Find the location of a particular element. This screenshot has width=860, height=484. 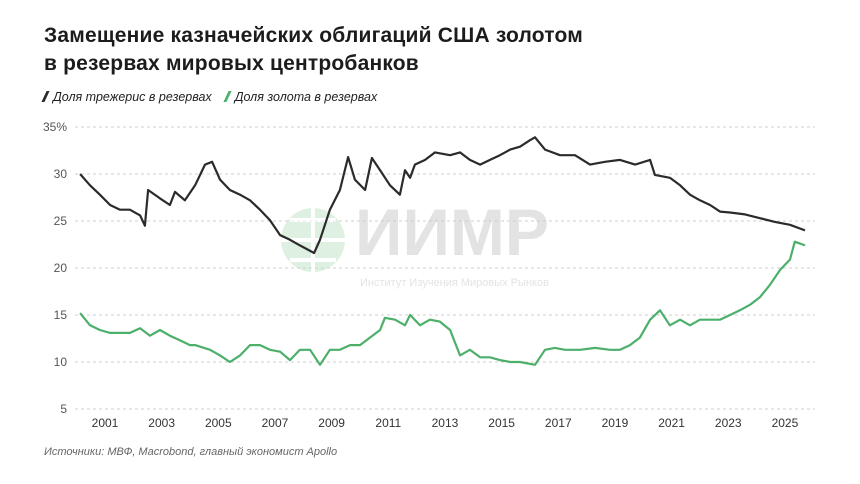

x-tick-label: 2017 is located at coordinates (558, 423).